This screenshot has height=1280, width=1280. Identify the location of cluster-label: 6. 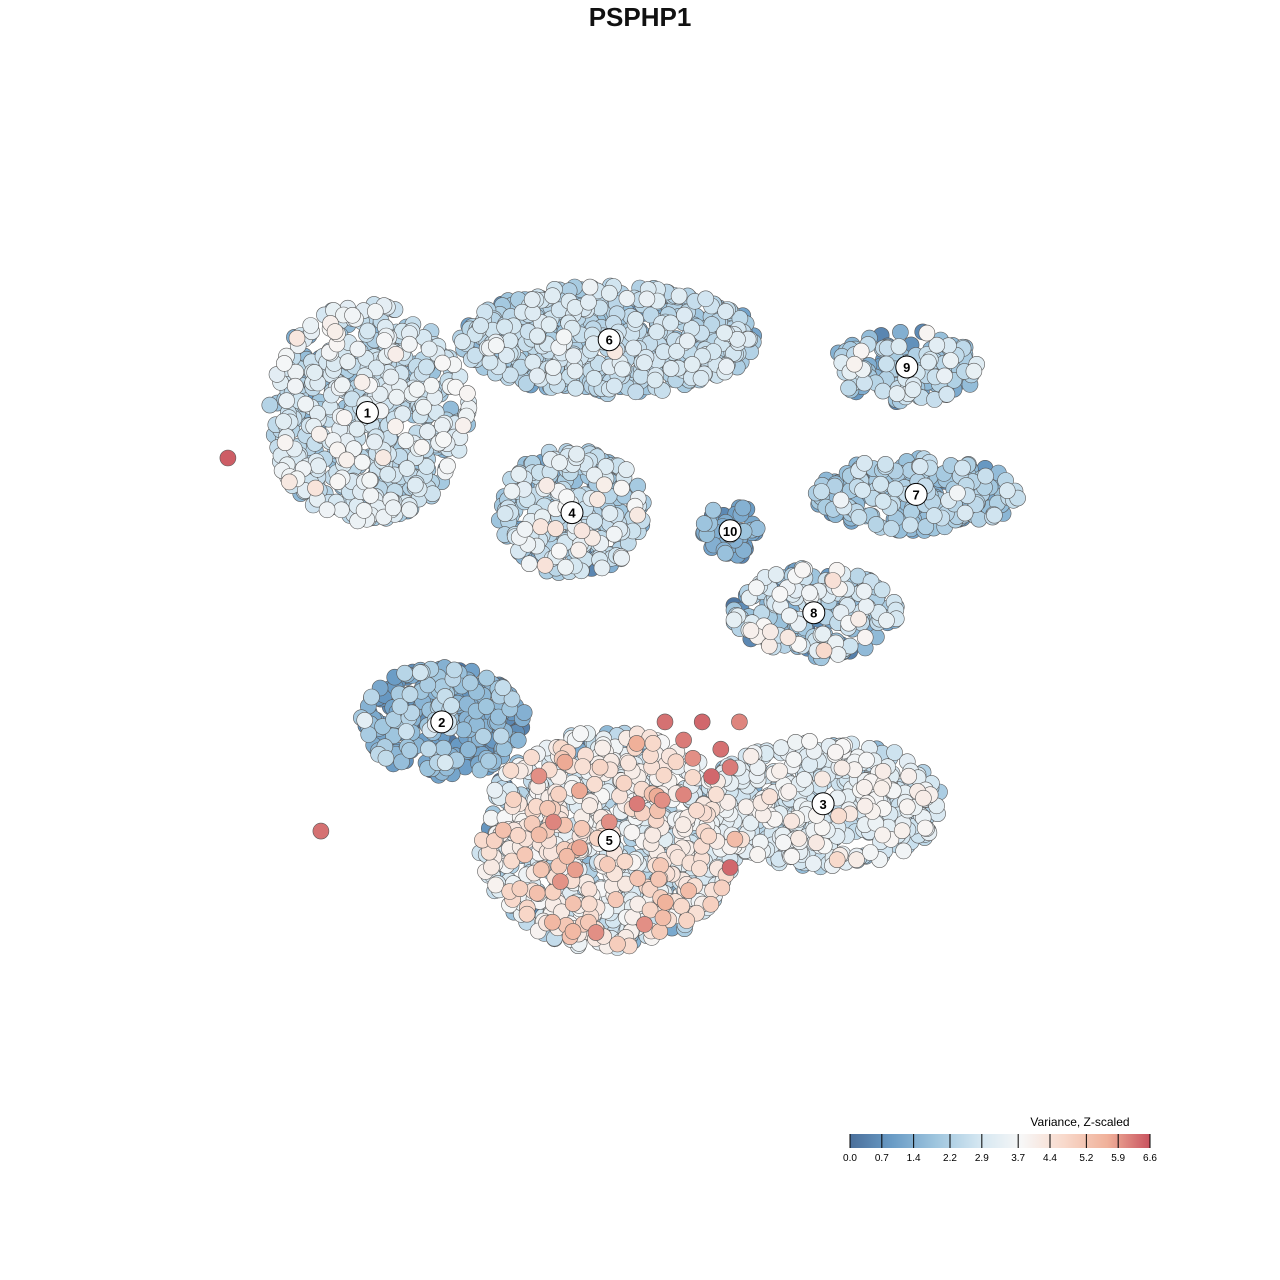
(609, 340).